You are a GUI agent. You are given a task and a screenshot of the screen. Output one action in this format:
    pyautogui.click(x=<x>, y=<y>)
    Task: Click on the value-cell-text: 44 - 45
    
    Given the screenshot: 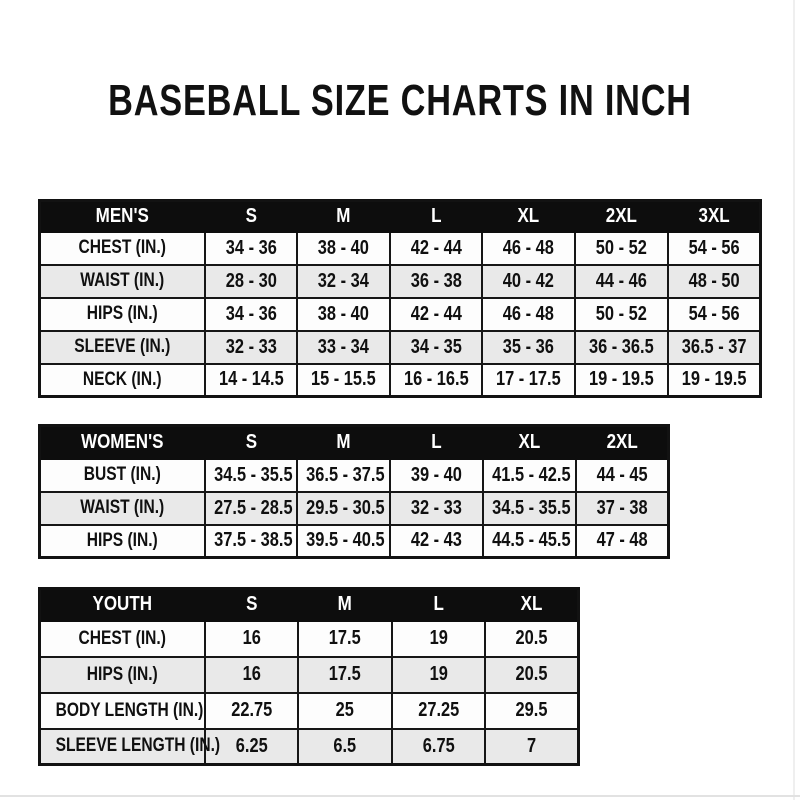 What is the action you would take?
    pyautogui.click(x=622, y=474)
    